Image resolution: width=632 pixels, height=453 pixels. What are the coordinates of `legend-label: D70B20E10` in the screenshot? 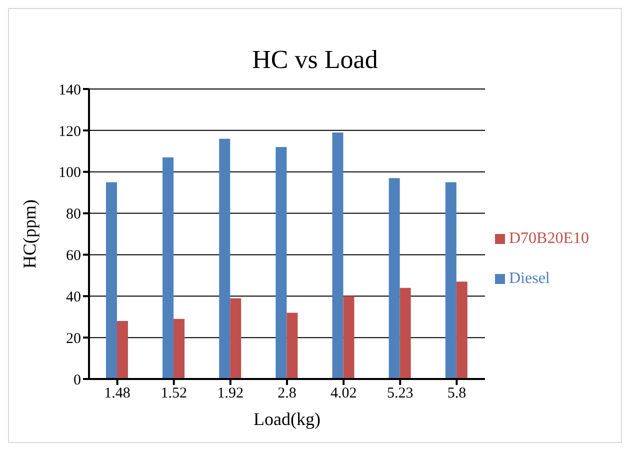 It's located at (549, 238).